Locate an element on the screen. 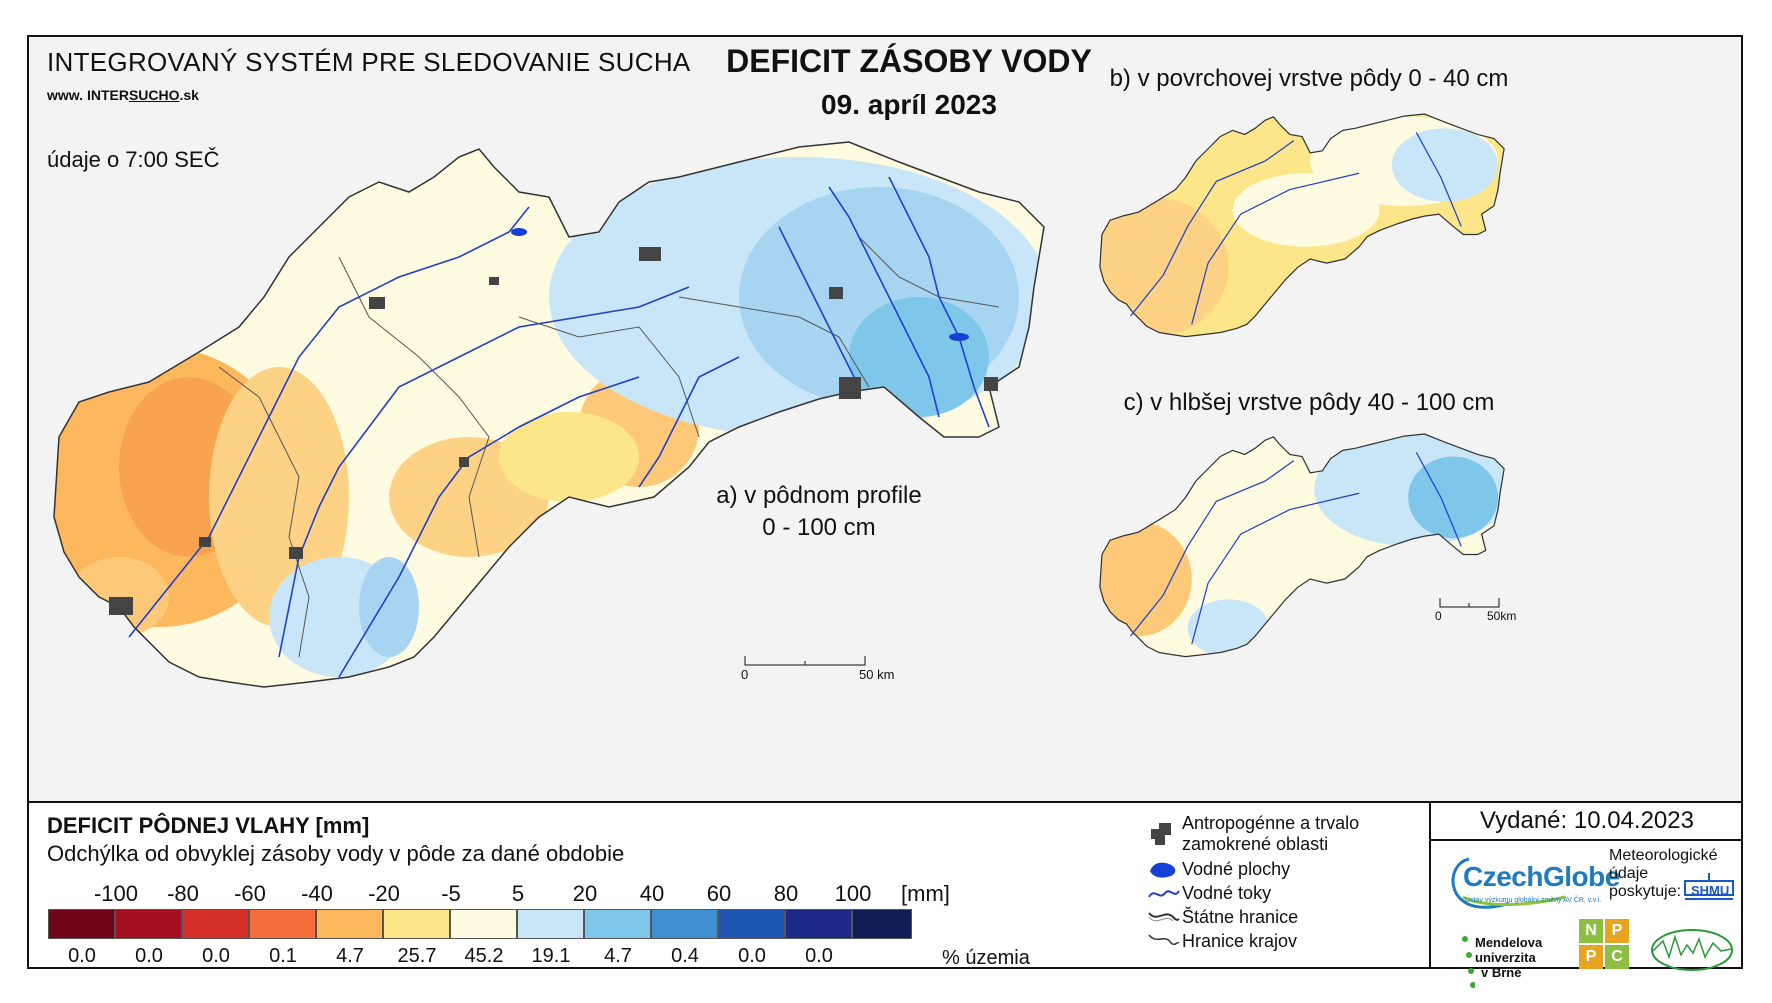 The width and height of the screenshot is (1772, 1003). map-surface-layer is located at coordinates (1302, 225).